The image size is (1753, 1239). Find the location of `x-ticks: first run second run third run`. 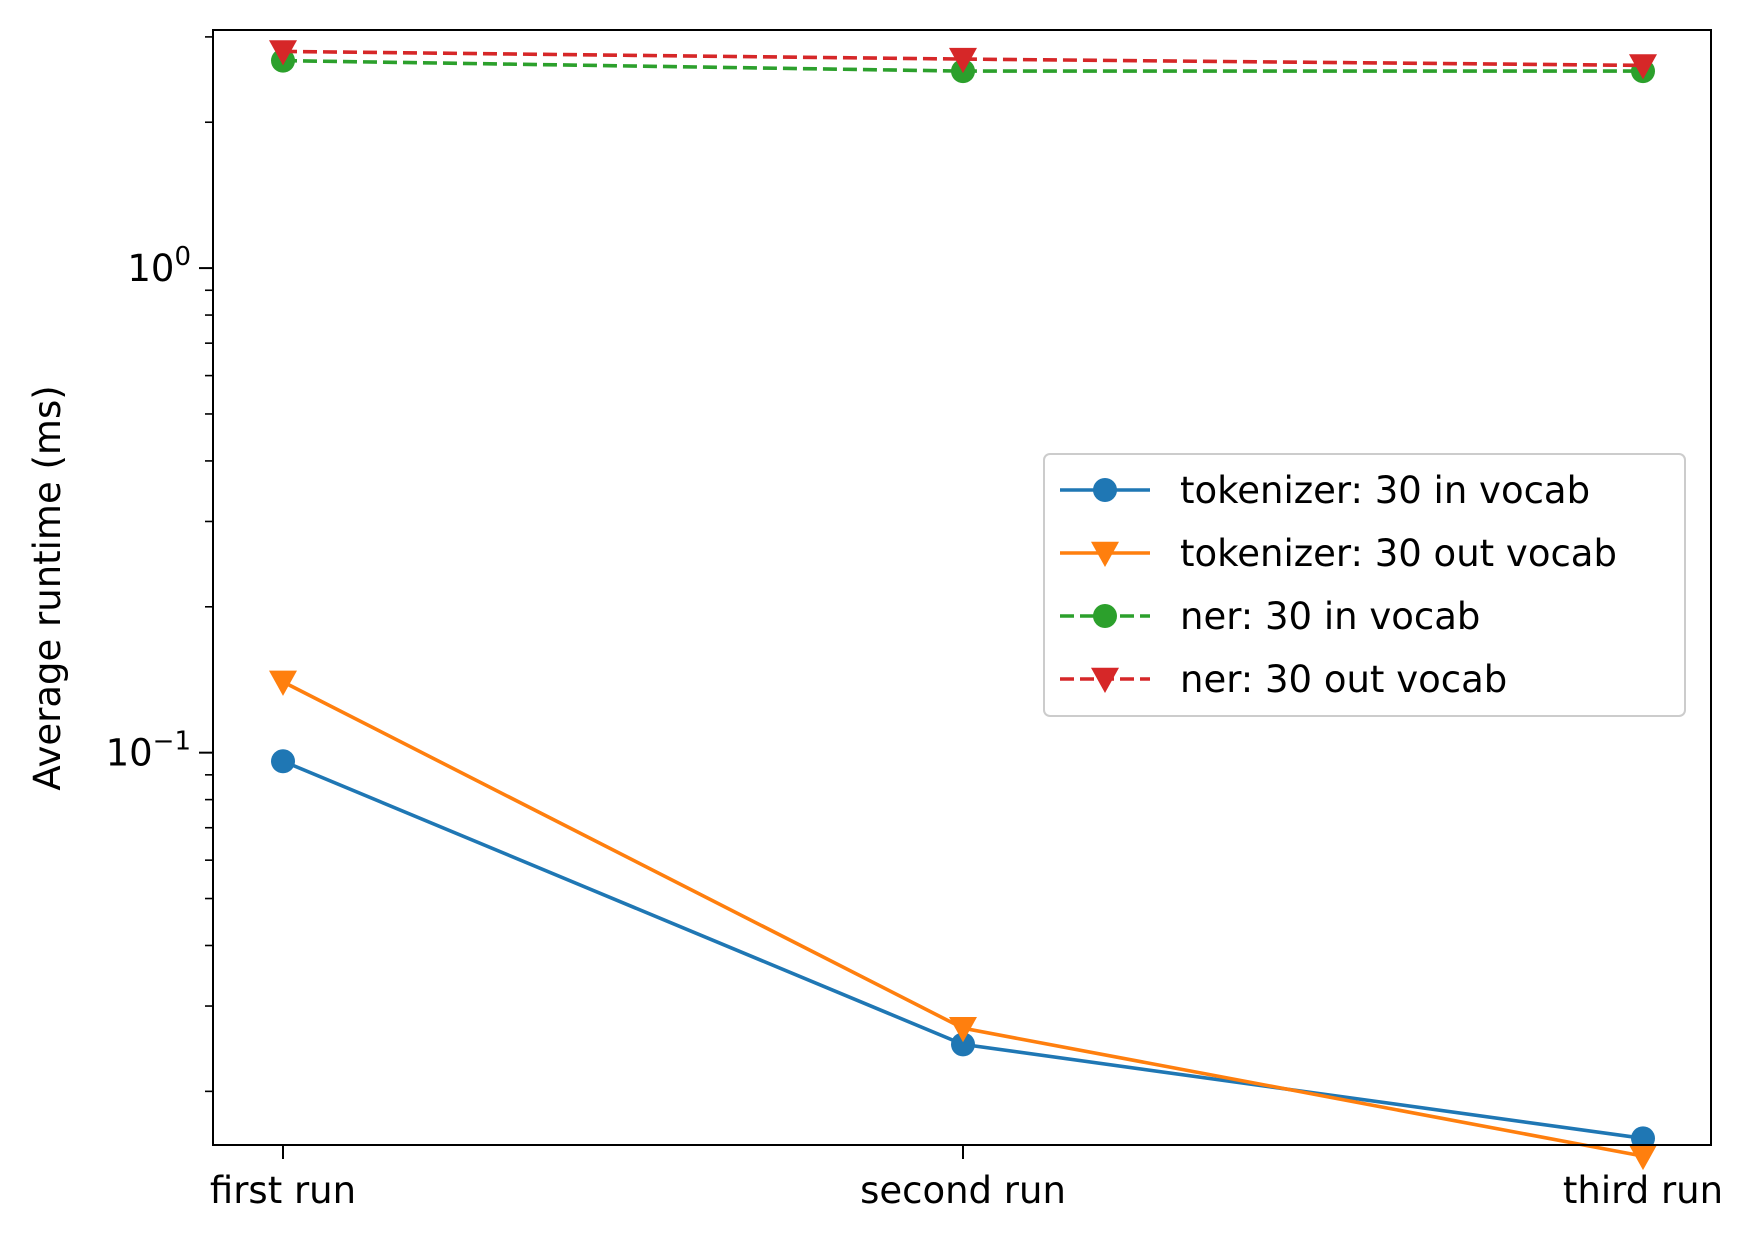

x-ticks: first run second run third run is located at coordinates (966, 1178).